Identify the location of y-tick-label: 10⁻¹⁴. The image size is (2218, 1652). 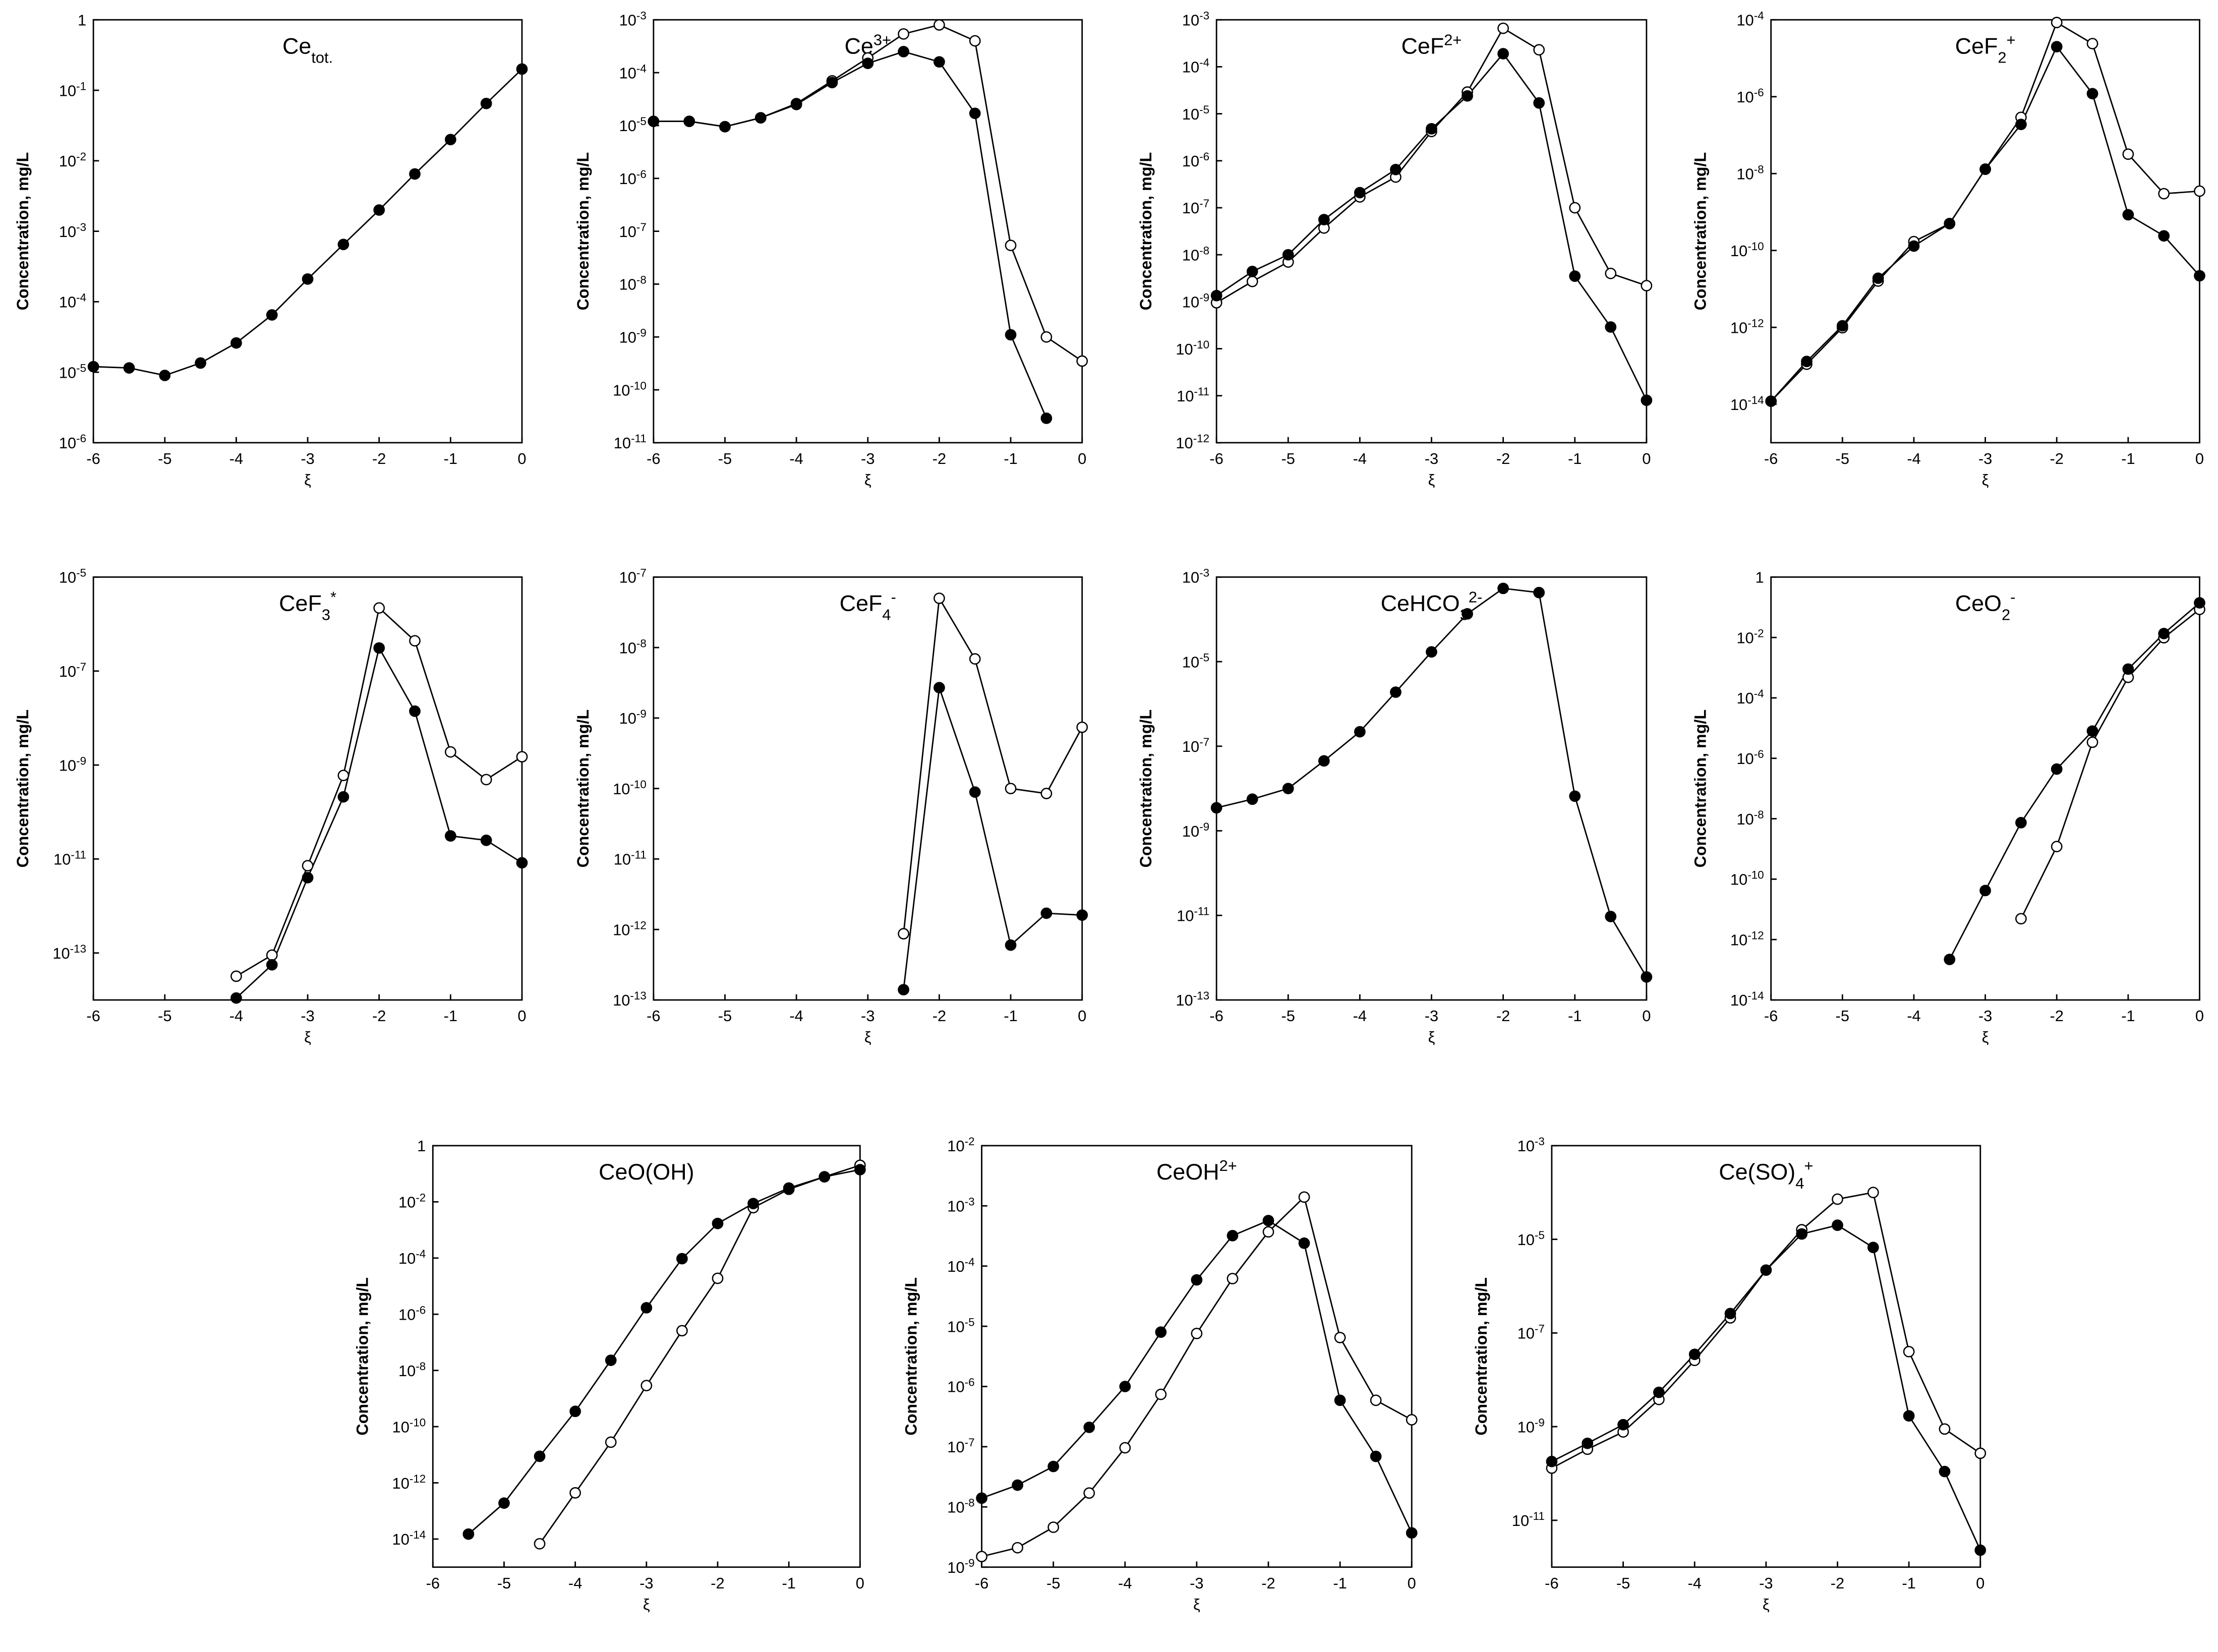
(409, 1538).